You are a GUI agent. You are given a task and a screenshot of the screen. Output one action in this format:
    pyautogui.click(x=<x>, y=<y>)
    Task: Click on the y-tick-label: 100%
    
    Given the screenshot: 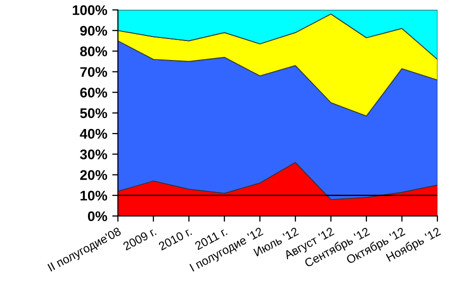 What is the action you would take?
    pyautogui.click(x=90, y=10)
    